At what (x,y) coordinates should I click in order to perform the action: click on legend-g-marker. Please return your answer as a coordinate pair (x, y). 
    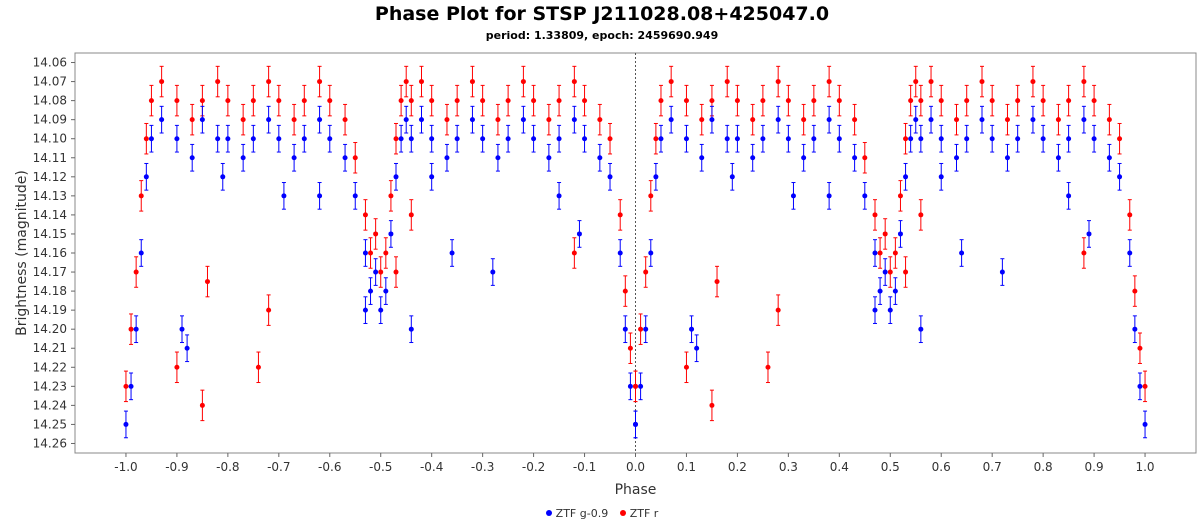
    Looking at the image, I should click on (548, 513).